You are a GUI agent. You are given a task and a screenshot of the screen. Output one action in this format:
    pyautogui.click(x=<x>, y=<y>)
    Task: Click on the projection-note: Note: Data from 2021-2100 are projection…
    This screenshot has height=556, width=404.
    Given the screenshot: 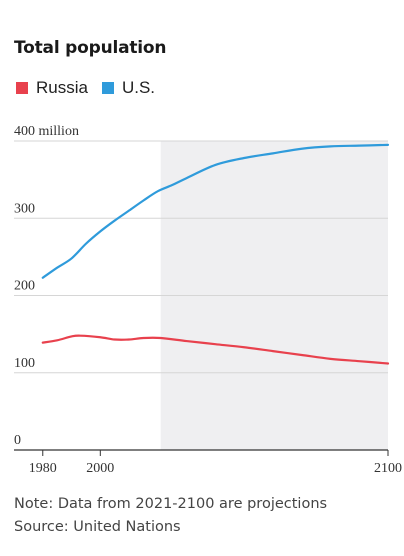 What is the action you would take?
    pyautogui.click(x=171, y=504)
    